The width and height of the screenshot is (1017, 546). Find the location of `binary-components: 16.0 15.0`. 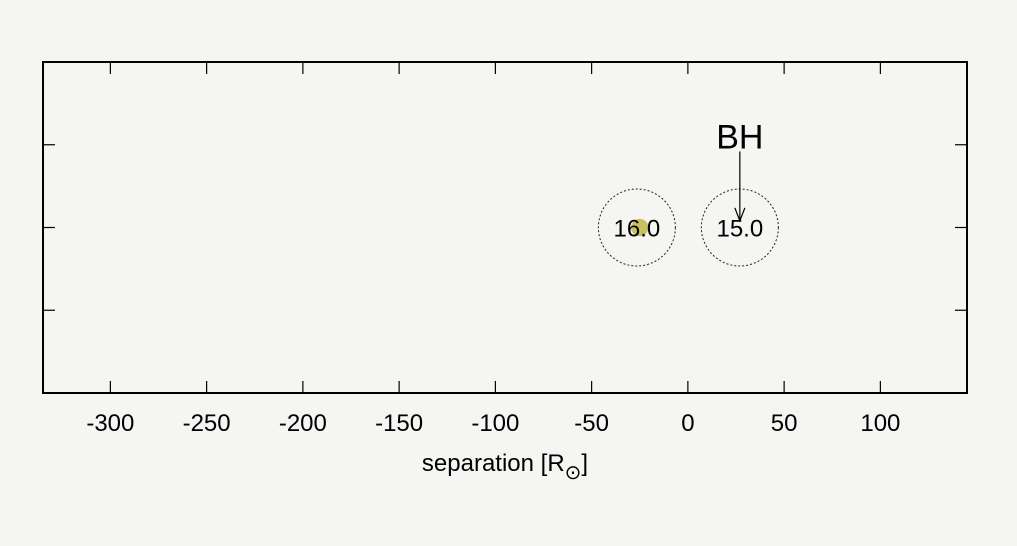

binary-components: 16.0 15.0 is located at coordinates (688, 227).